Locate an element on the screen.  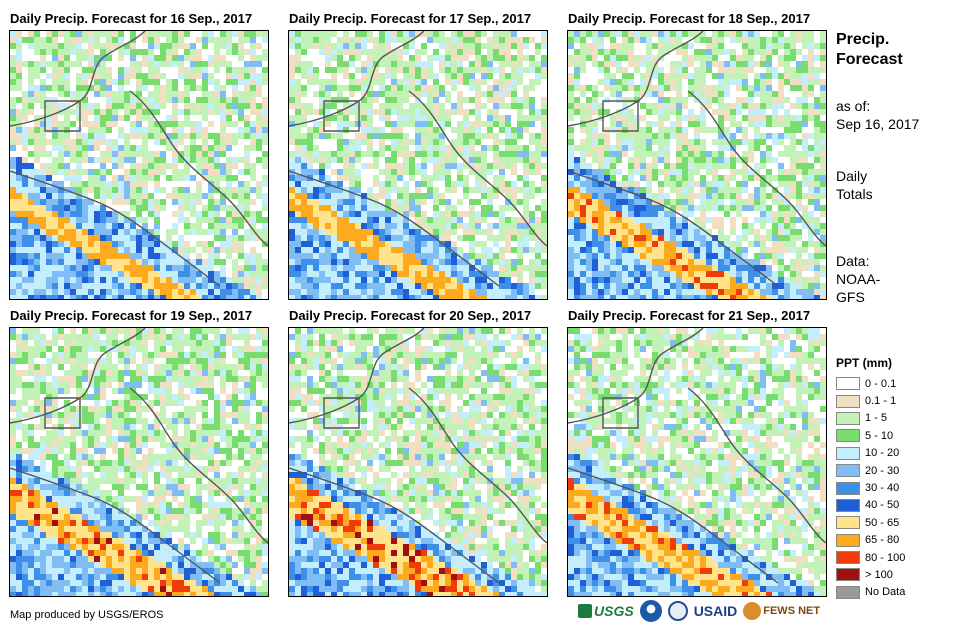
totals-line2: Totals is located at coordinates (854, 194).